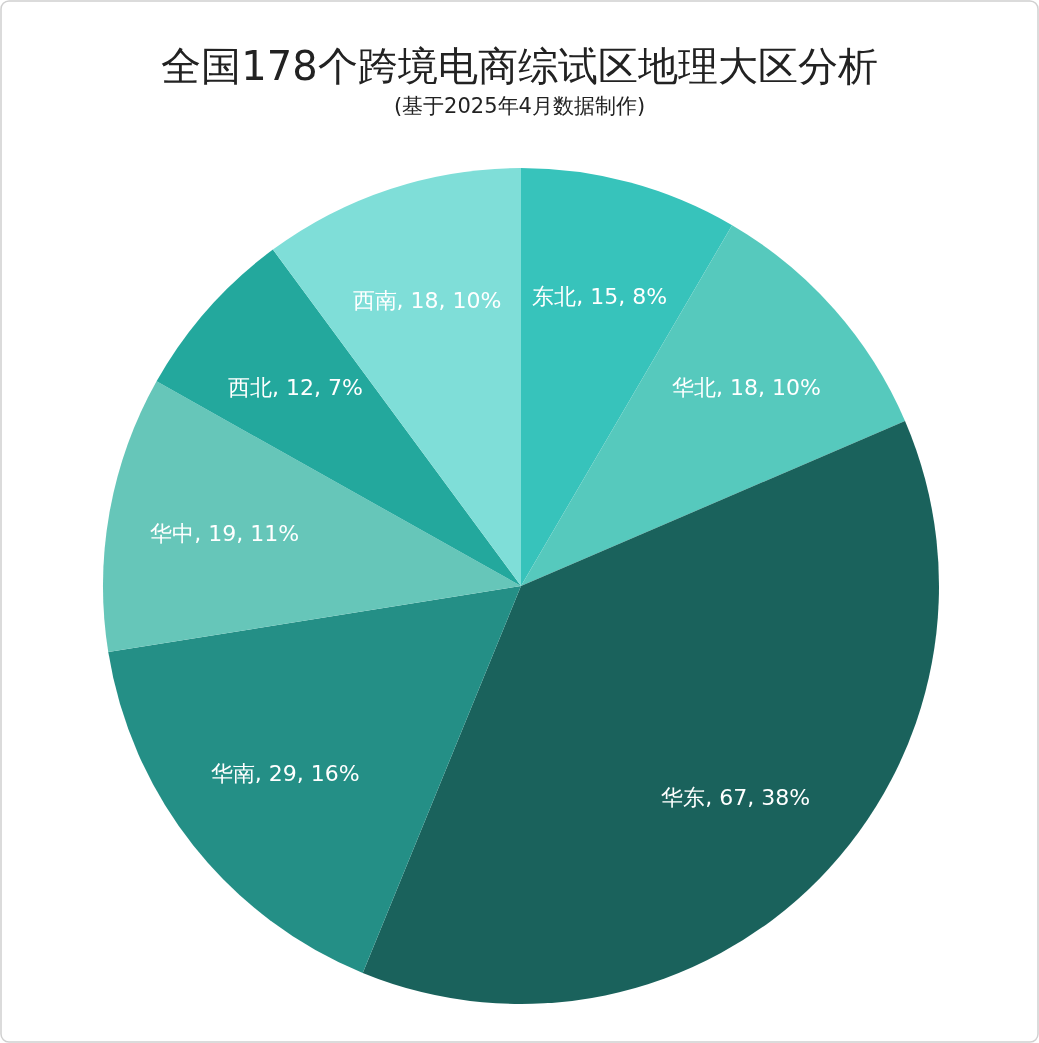 This screenshot has width=1039, height=1043. Describe the element at coordinates (519, 106) in the screenshot. I see `chart-subtitle: (基于2025年4月数据制作)` at that location.